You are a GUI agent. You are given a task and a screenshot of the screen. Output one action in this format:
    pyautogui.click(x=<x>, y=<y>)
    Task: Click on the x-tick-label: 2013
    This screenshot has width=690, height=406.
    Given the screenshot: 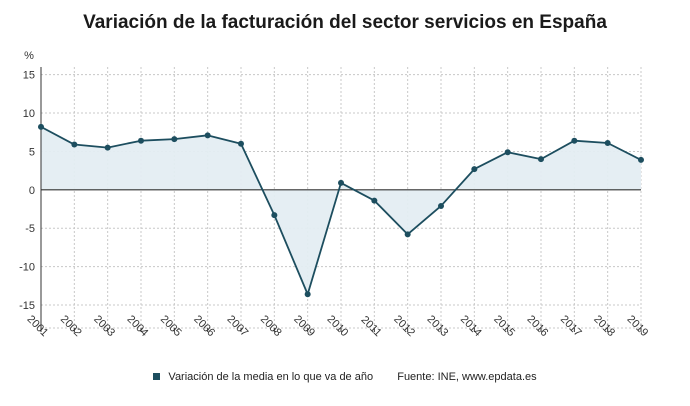 What is the action you would take?
    pyautogui.click(x=438, y=326)
    